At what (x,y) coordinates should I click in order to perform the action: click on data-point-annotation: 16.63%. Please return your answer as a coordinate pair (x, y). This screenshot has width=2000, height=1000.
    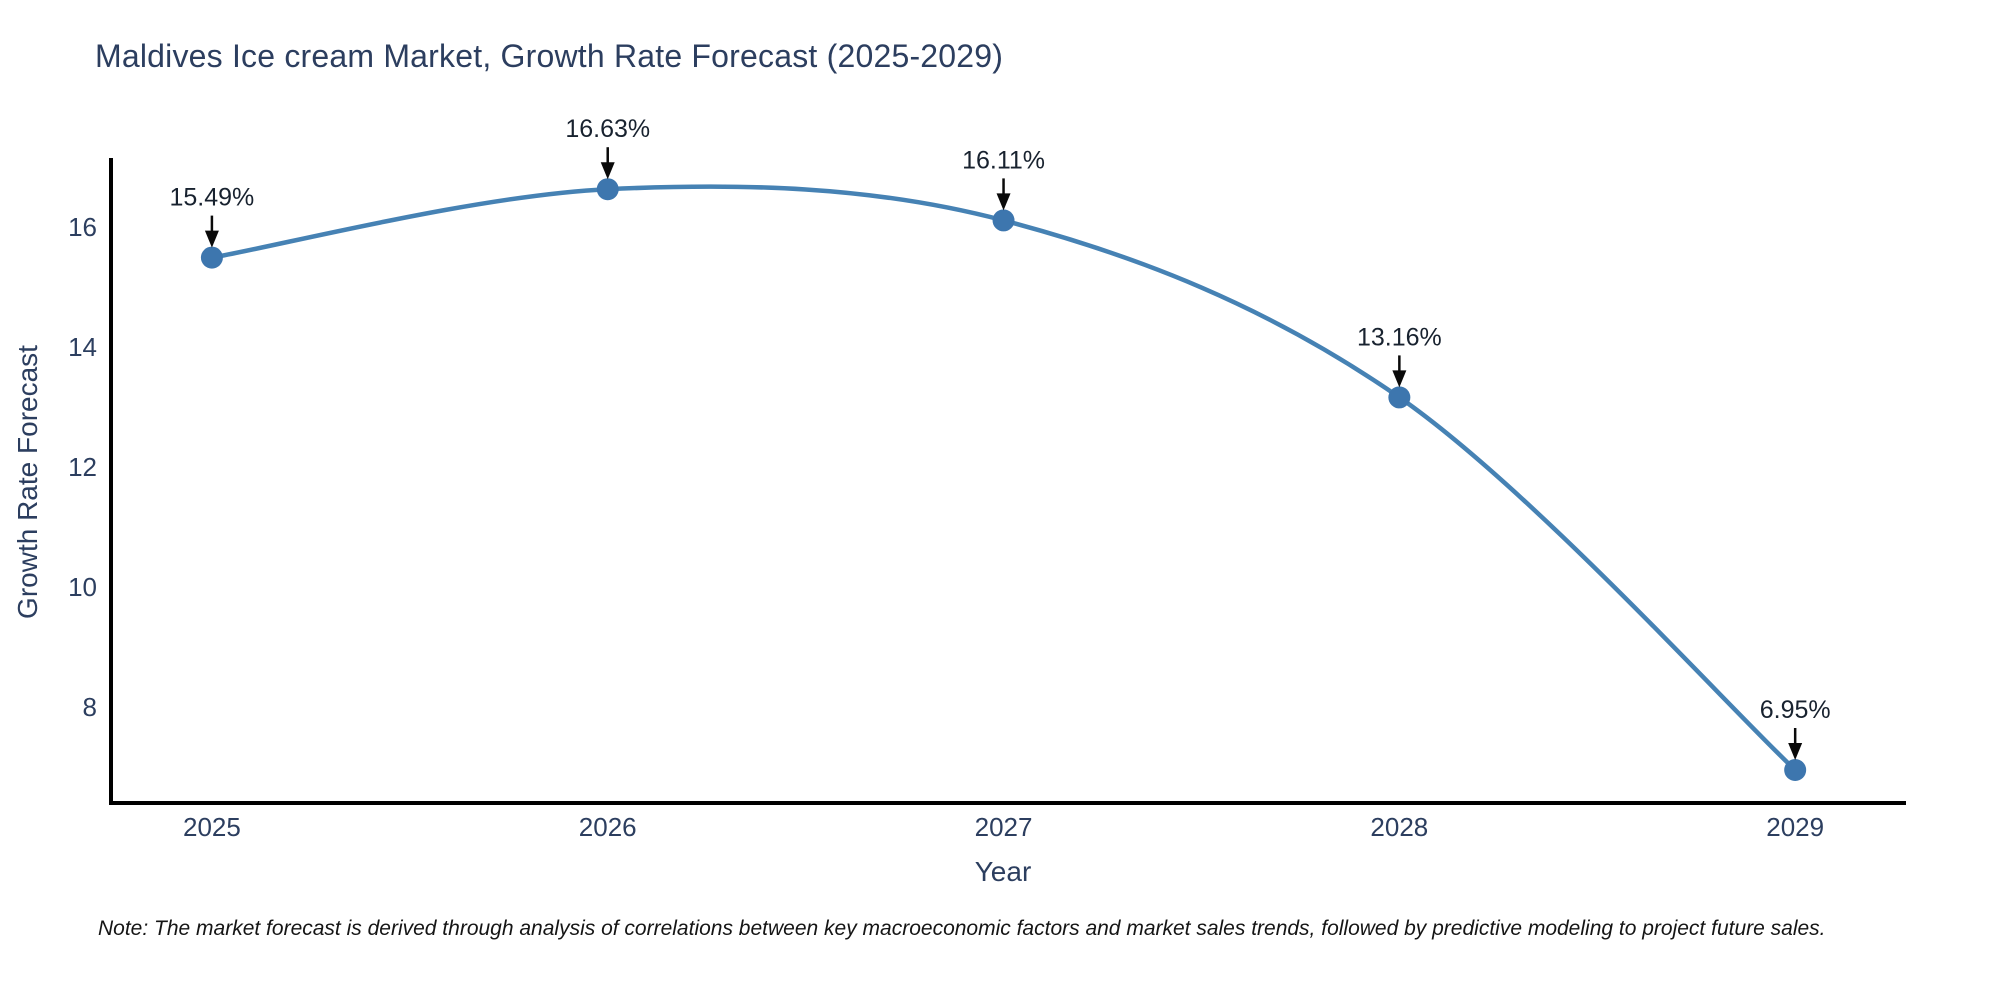
    Looking at the image, I should click on (607, 129).